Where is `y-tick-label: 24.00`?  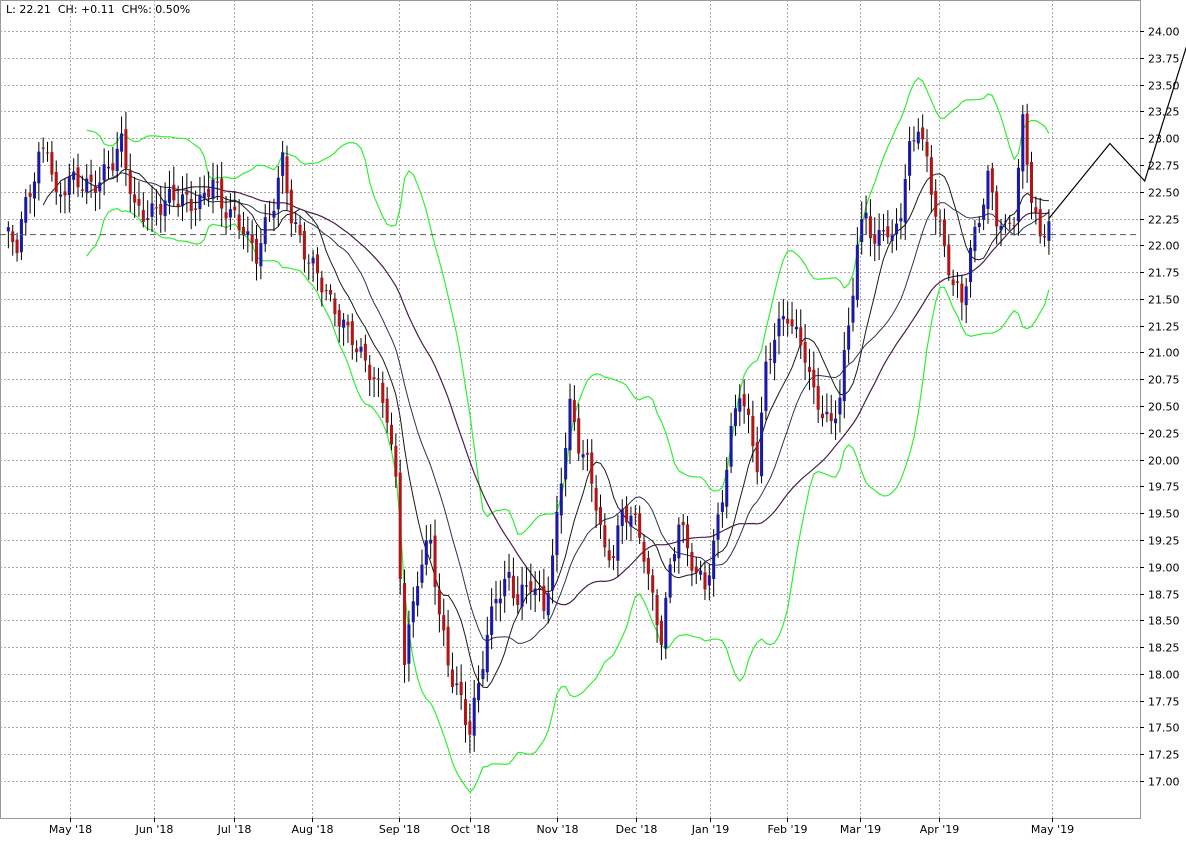
y-tick-label: 24.00 is located at coordinates (1164, 32).